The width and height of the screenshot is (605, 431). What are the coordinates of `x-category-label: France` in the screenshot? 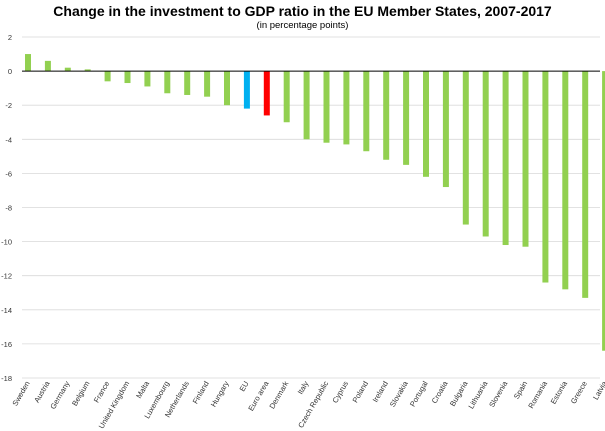 It's located at (101, 392).